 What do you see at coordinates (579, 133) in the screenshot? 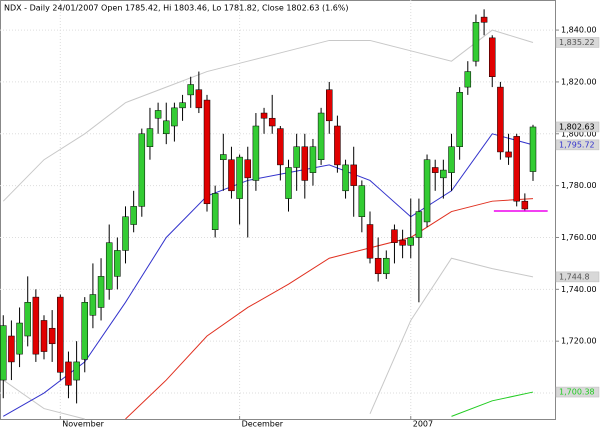
I see `y-tick-label: 1,800.00` at bounding box center [579, 133].